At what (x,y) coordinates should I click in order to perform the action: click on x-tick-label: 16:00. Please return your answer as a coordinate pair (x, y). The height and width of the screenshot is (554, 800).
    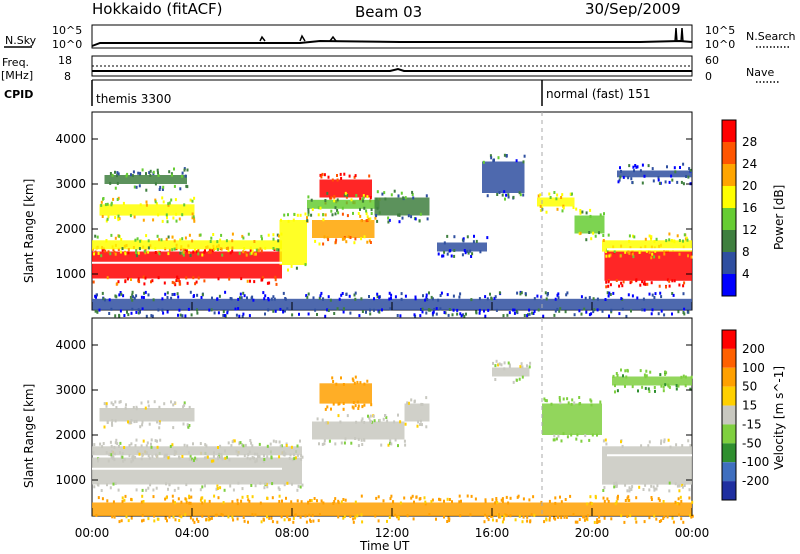
    Looking at the image, I should click on (492, 533).